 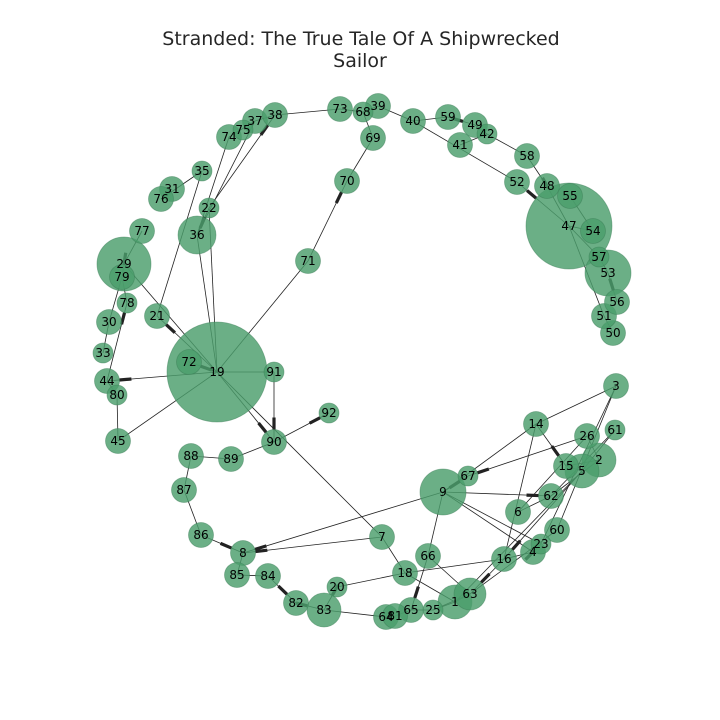 What do you see at coordinates (533, 552) in the screenshot?
I see `node-label-4: 4` at bounding box center [533, 552].